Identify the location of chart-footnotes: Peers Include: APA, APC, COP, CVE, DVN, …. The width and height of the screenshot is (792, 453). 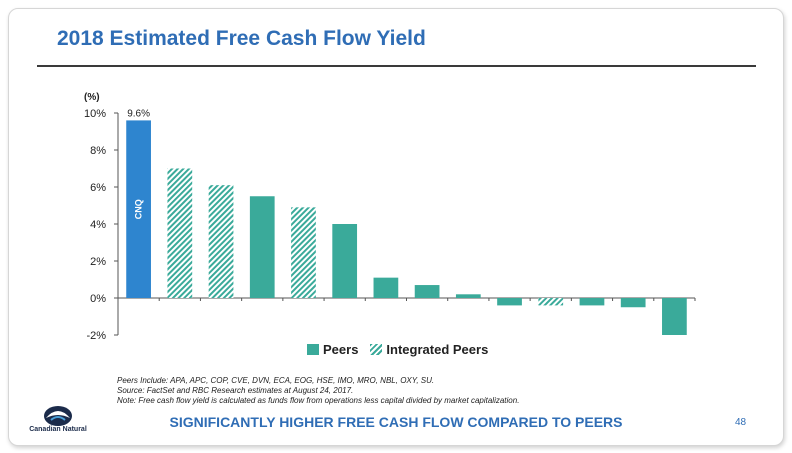
(318, 391).